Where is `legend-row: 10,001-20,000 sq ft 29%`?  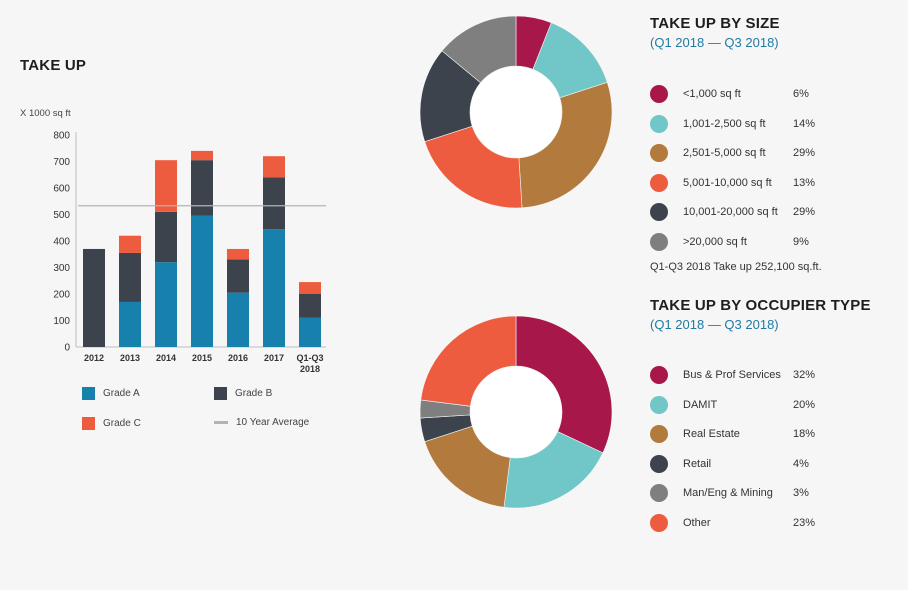 legend-row: 10,001-20,000 sq ft 29% is located at coordinates (750, 212).